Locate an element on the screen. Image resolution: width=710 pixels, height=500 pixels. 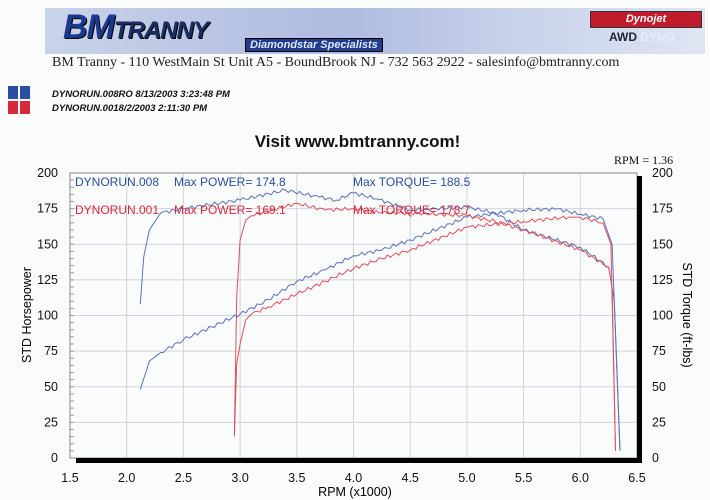
logo-tranny: TRANNY is located at coordinates (161, 30).